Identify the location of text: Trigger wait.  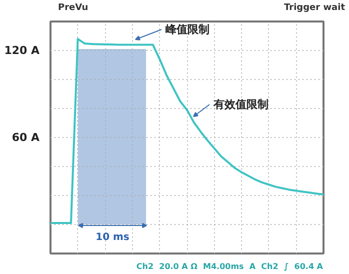
(314, 8).